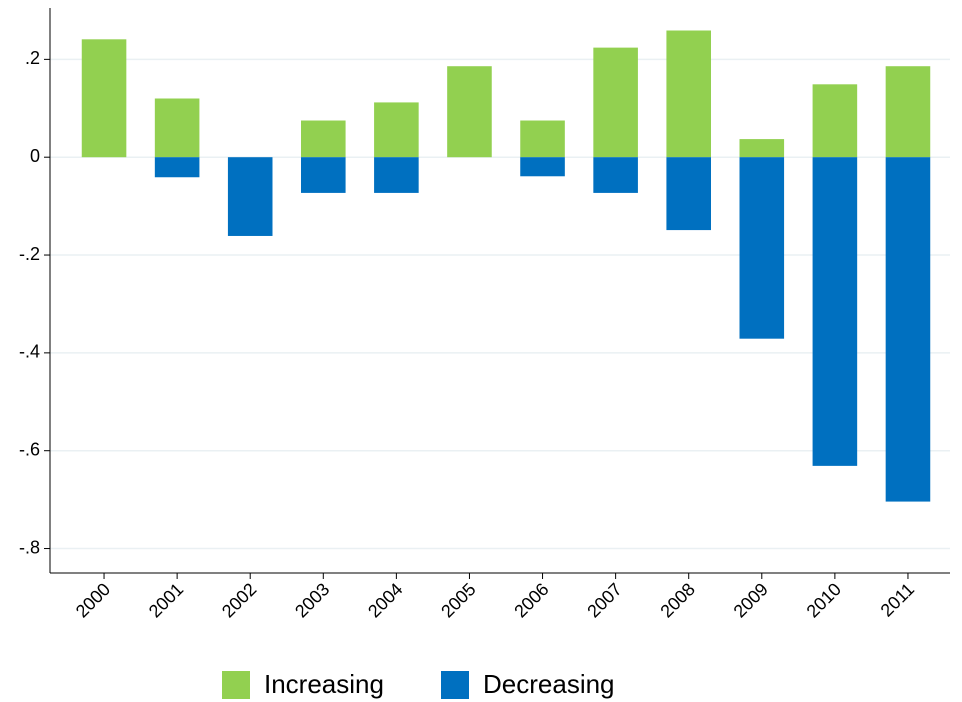  I want to click on legend-label: Decreasing, so click(549, 684).